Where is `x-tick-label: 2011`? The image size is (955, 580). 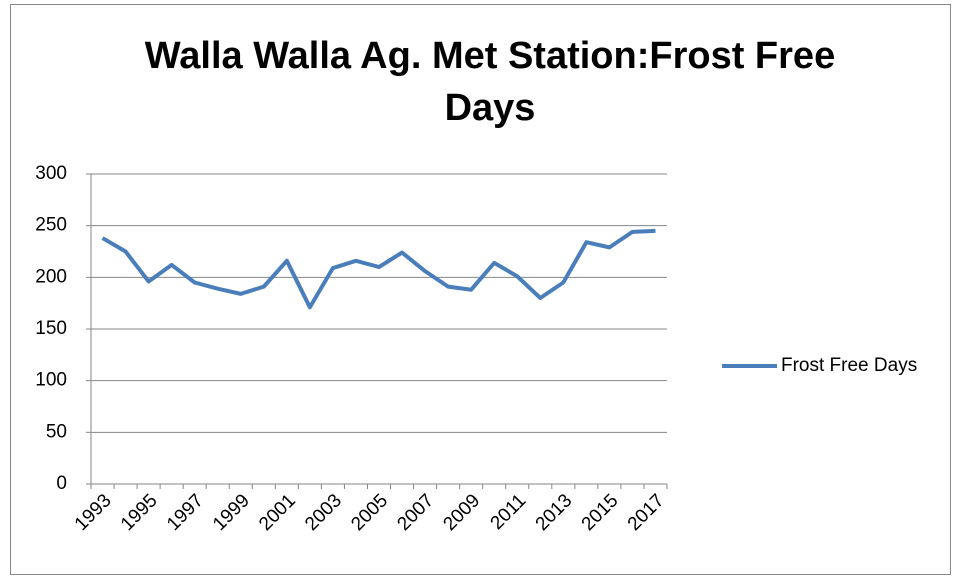 x-tick-label: 2011 is located at coordinates (509, 512).